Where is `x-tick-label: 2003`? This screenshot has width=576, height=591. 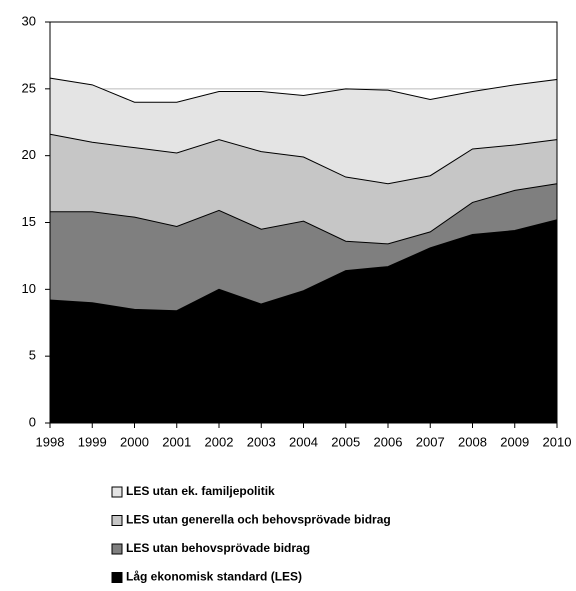 x-tick-label: 2003 is located at coordinates (261, 441).